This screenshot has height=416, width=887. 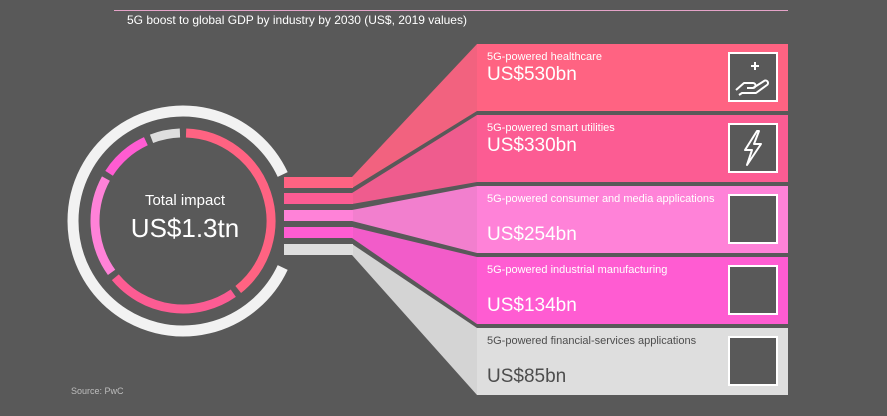 What do you see at coordinates (551, 128) in the screenshot?
I see `industry-label: 5G-powered smart utilities` at bounding box center [551, 128].